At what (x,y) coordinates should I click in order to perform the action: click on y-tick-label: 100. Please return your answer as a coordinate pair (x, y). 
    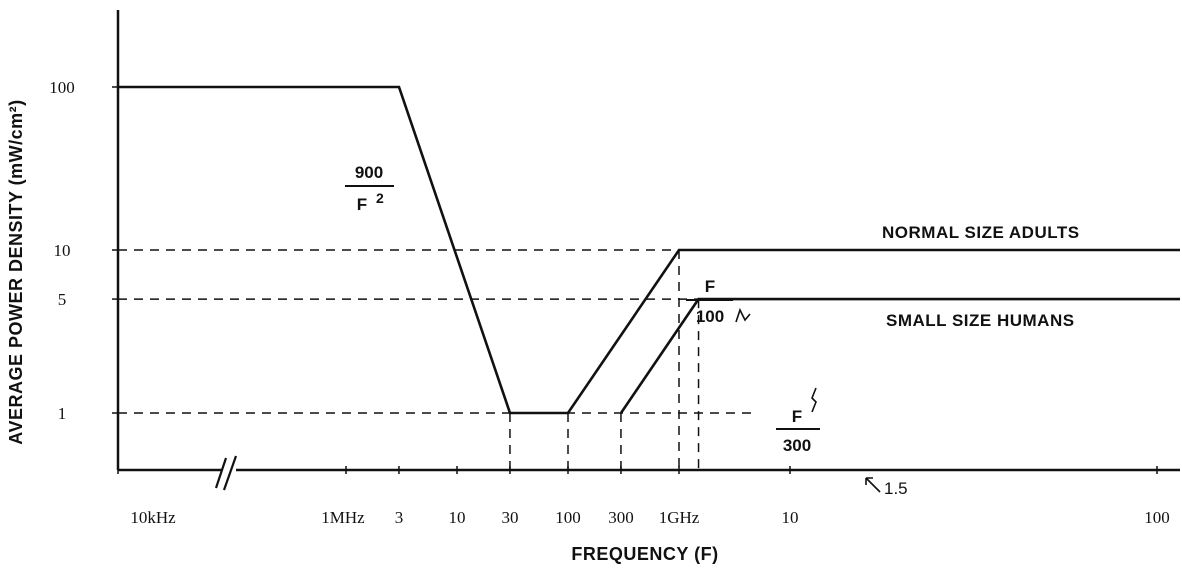
    Looking at the image, I should click on (62, 87).